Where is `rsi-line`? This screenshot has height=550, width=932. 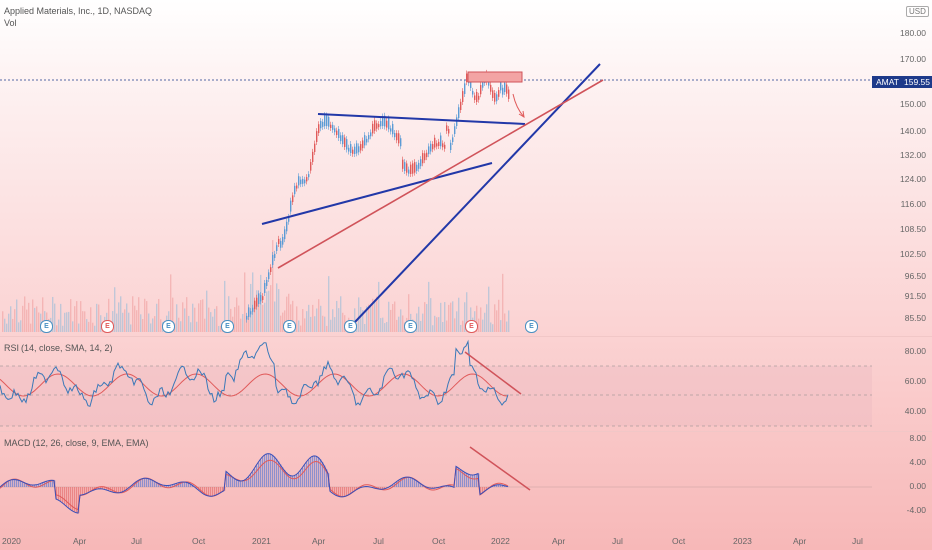 rsi-line is located at coordinates (254, 373).